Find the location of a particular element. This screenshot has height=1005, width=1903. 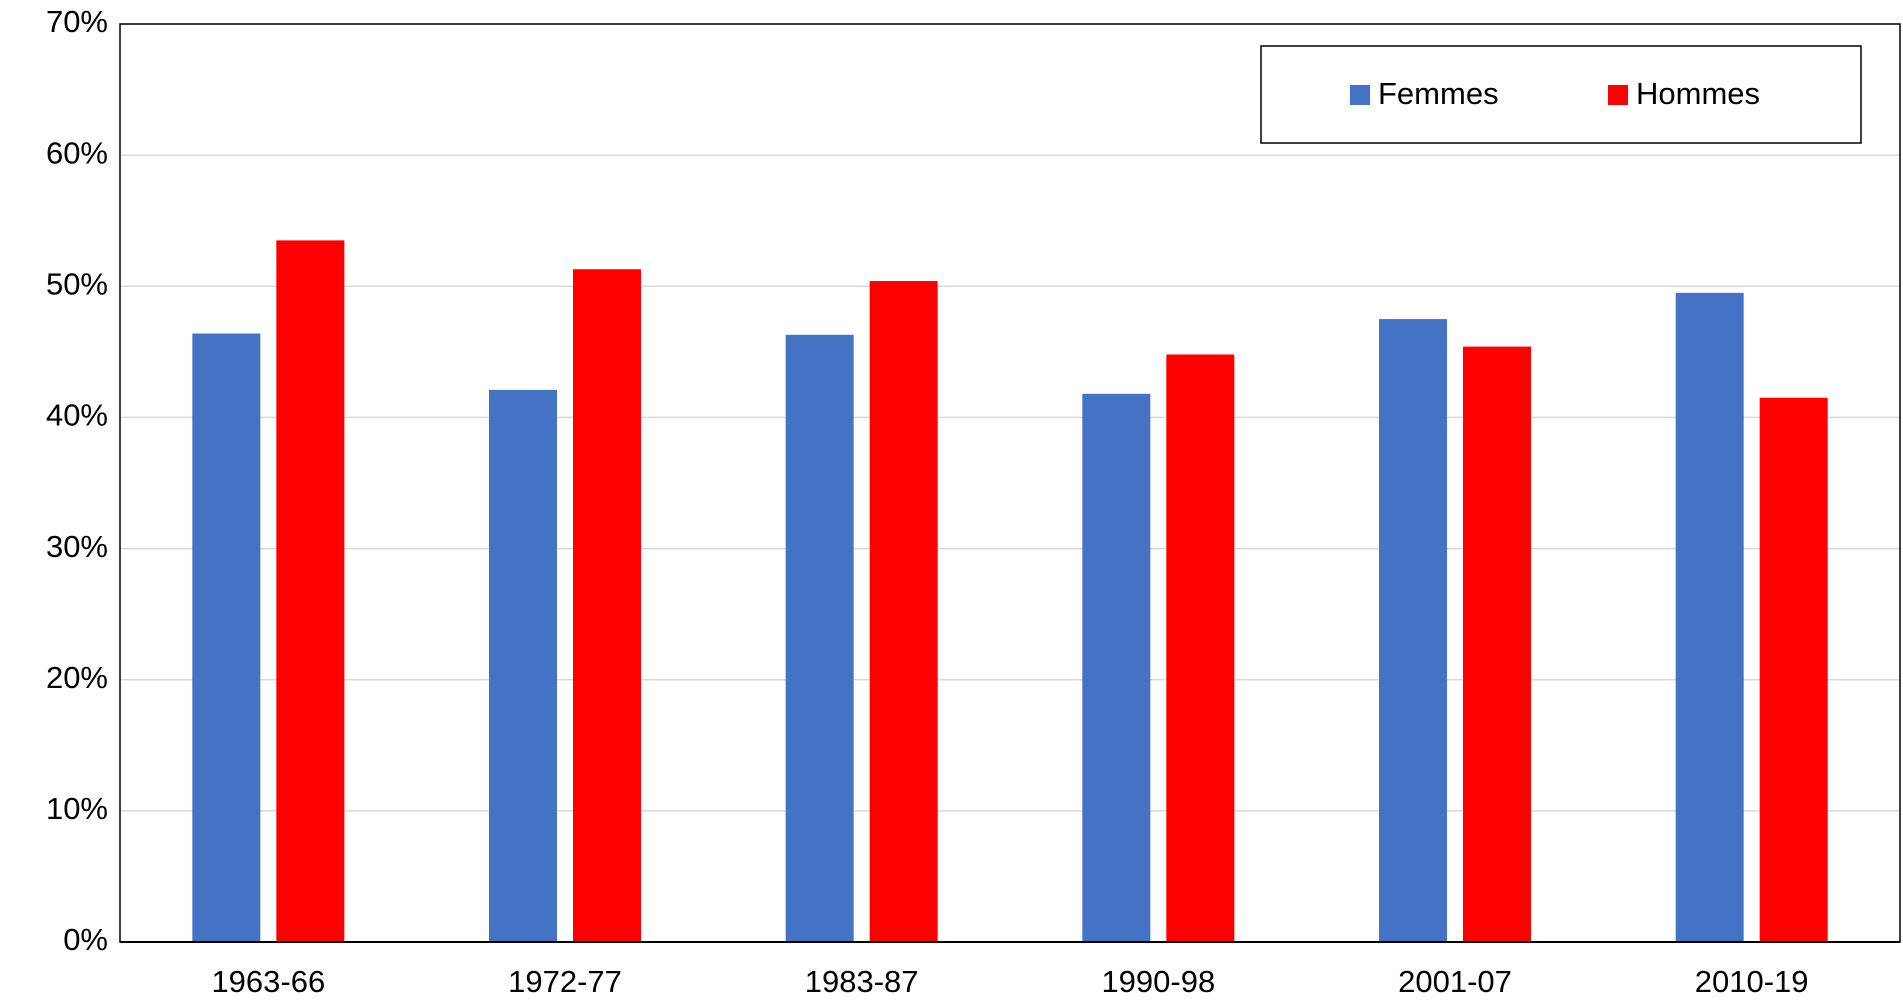

legend-label: Femmes is located at coordinates (1438, 93).